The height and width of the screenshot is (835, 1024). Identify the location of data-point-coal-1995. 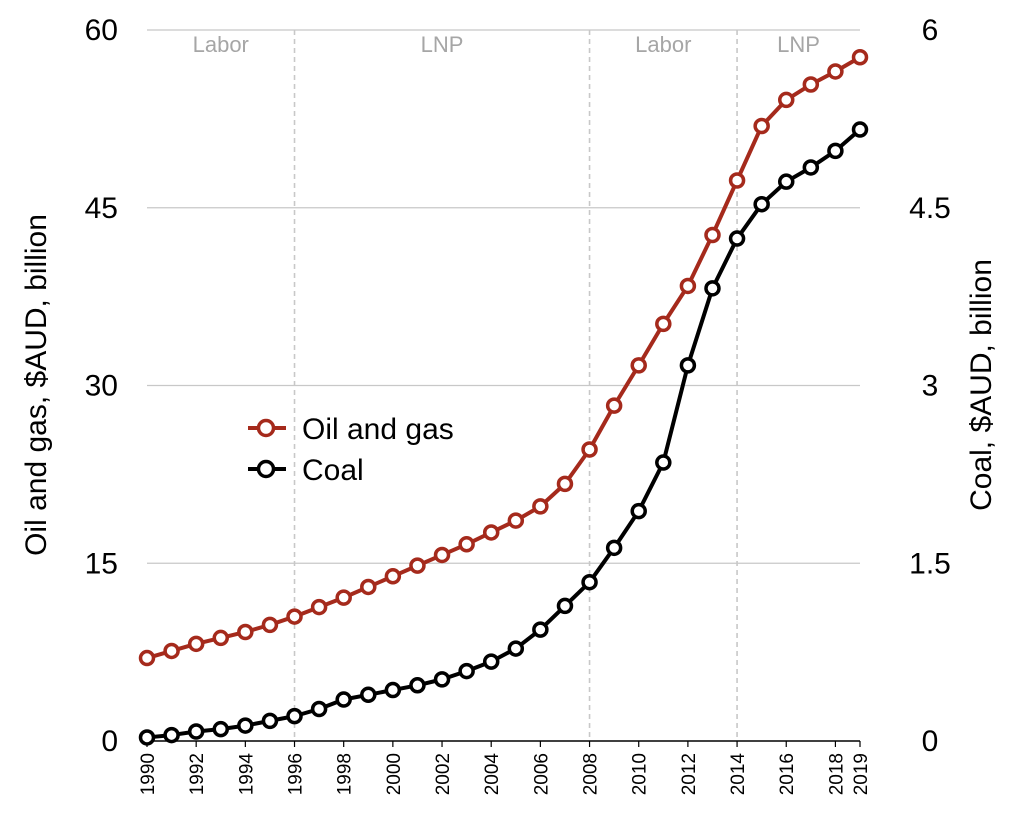
(270, 721).